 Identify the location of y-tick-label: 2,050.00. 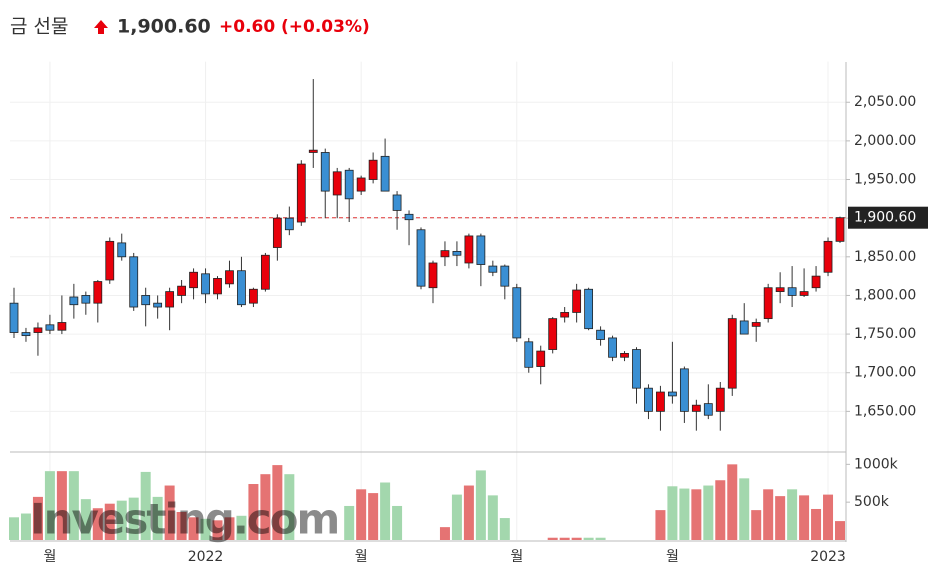
(885, 102).